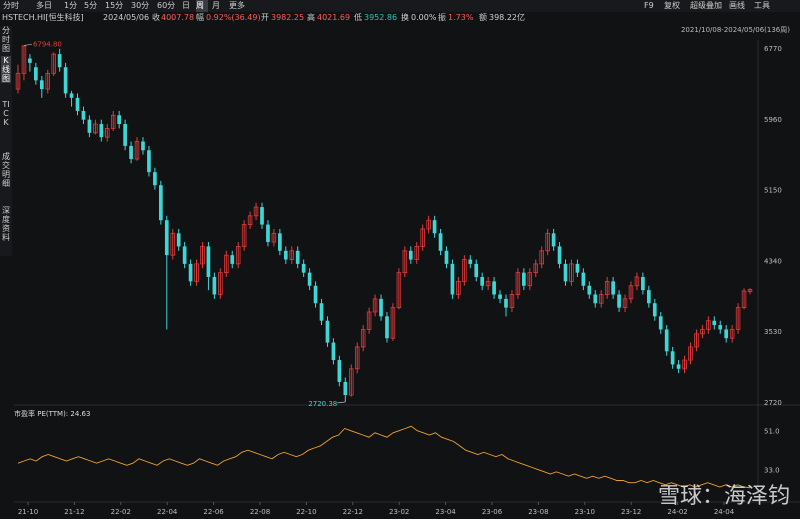 This screenshot has width=800, height=519. What do you see at coordinates (27, 45) in the screenshot?
I see `max-marker` at bounding box center [27, 45].